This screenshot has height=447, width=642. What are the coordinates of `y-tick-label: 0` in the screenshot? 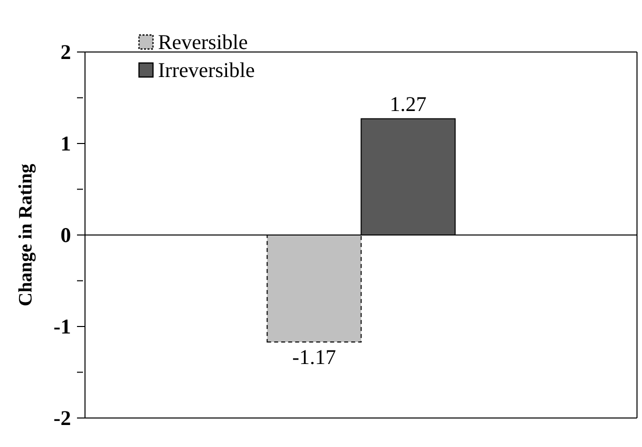 It's located at (65, 235).